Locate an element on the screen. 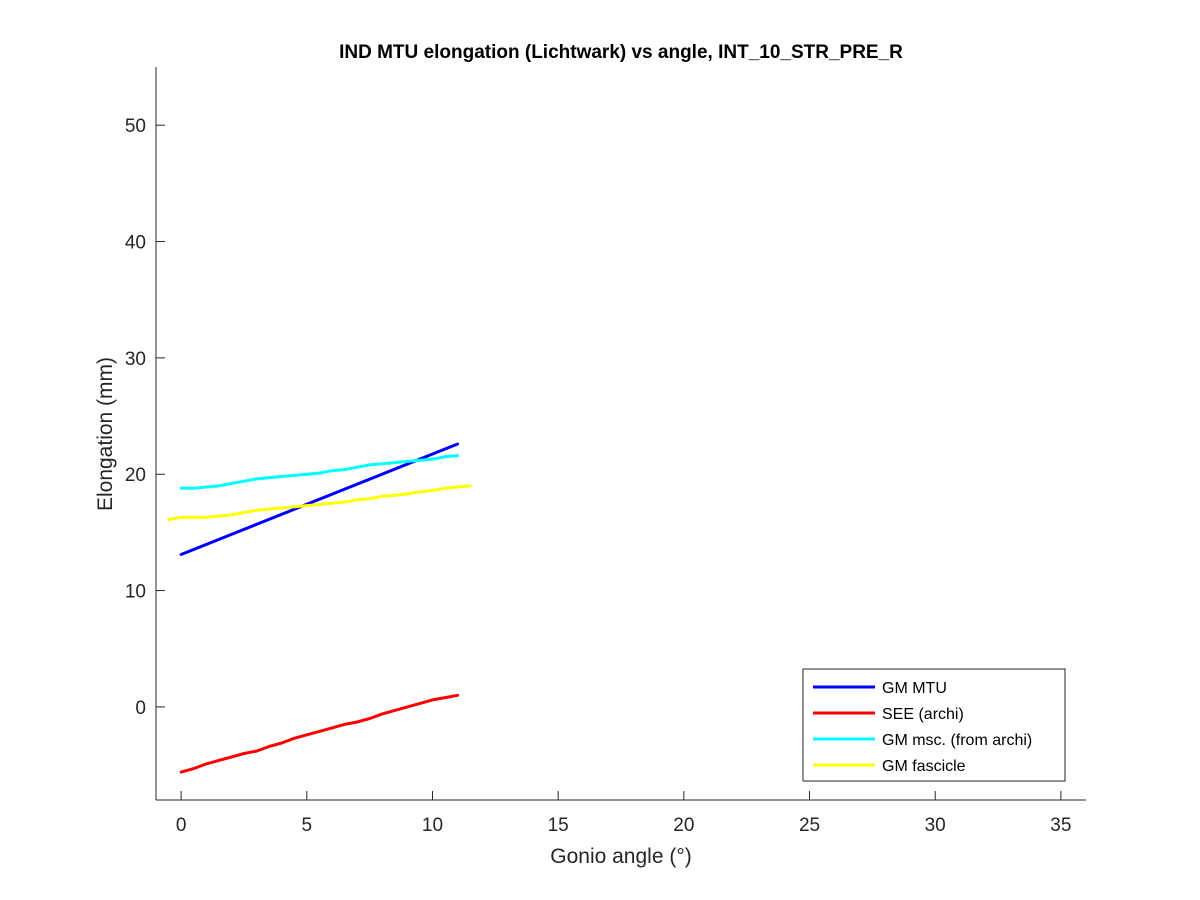 The height and width of the screenshot is (900, 1200). x-tick-label: 25 is located at coordinates (809, 825).